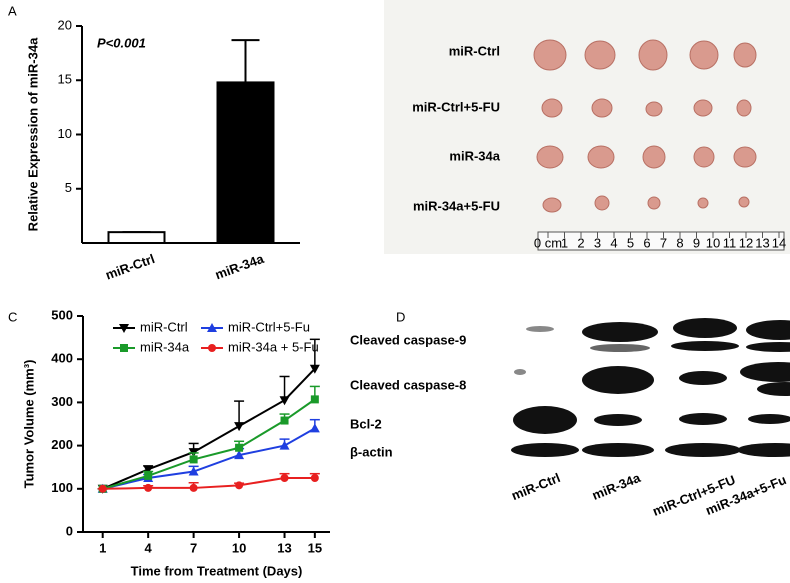 This screenshot has height=583, width=790. Describe the element at coordinates (65, 133) in the screenshot. I see `y-tick-label: 10` at that location.